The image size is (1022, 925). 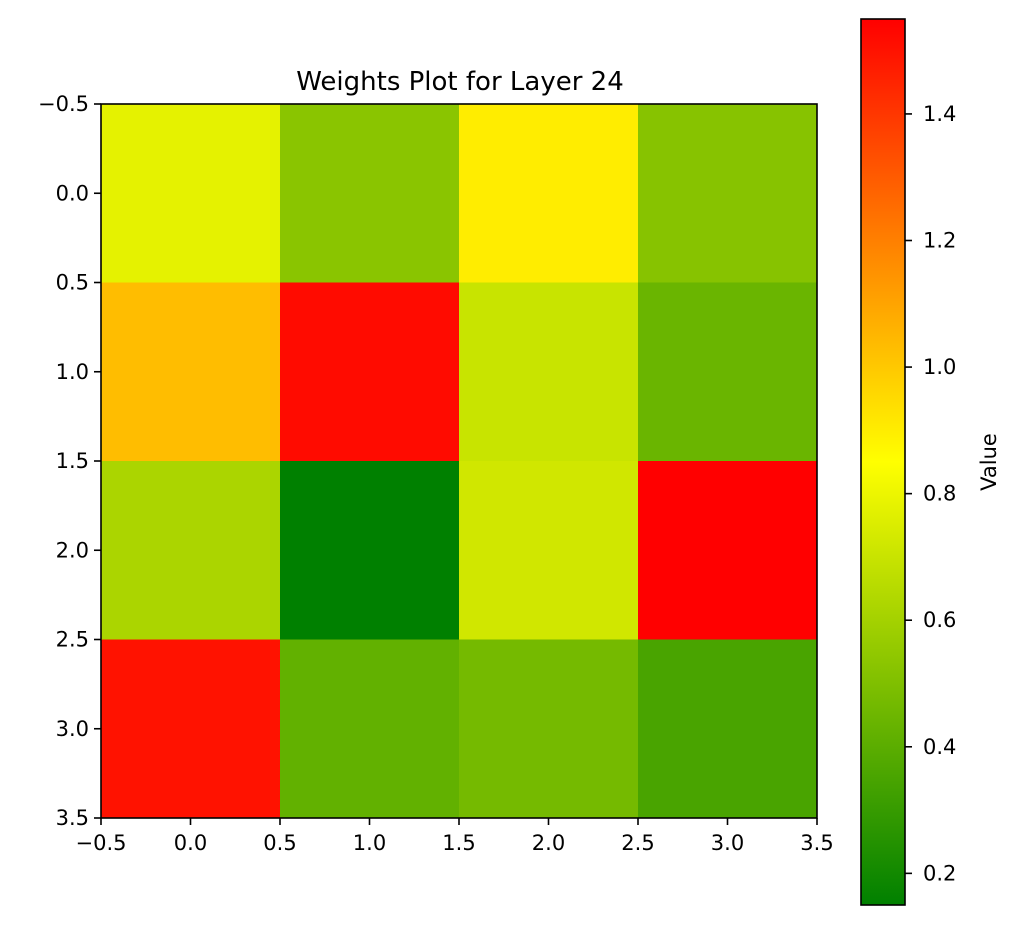 What do you see at coordinates (548, 843) in the screenshot?
I see `x-tick-label: 2.0` at bounding box center [548, 843].